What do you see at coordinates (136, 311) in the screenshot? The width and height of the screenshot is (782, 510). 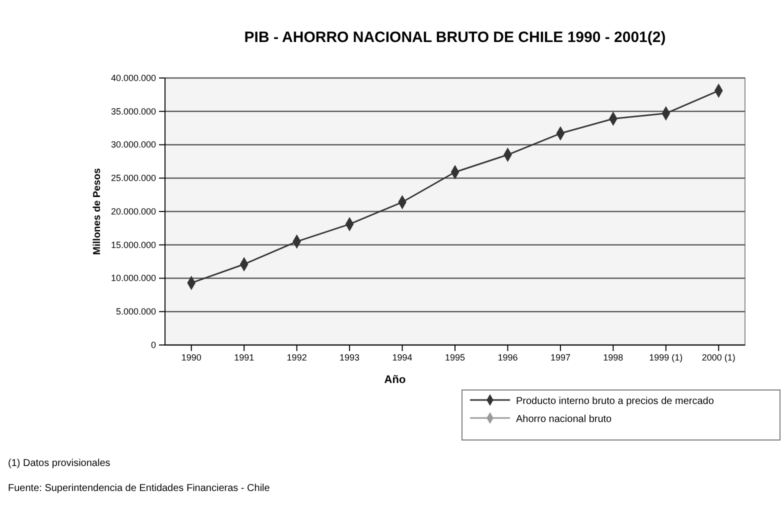 I see `y-tick-label: 5.000.000` at bounding box center [136, 311].